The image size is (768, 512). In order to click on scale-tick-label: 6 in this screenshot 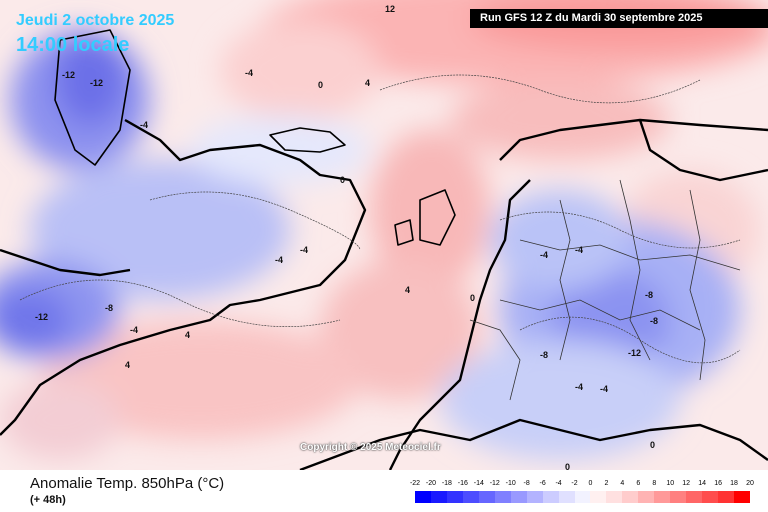, I will do `click(638, 483)`.